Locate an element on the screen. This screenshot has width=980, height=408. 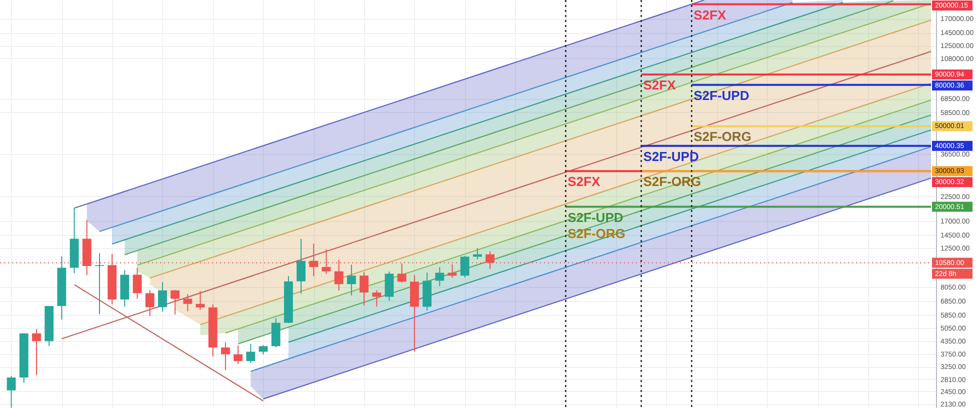
series-label: S2F-ORG is located at coordinates (723, 136).